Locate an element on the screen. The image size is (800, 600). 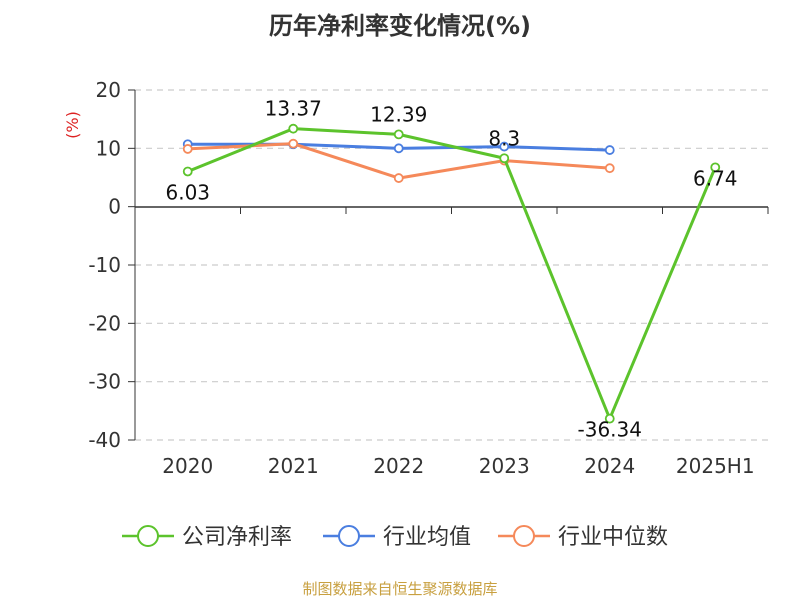
y-tick-label: 20 is located at coordinates (108, 90).